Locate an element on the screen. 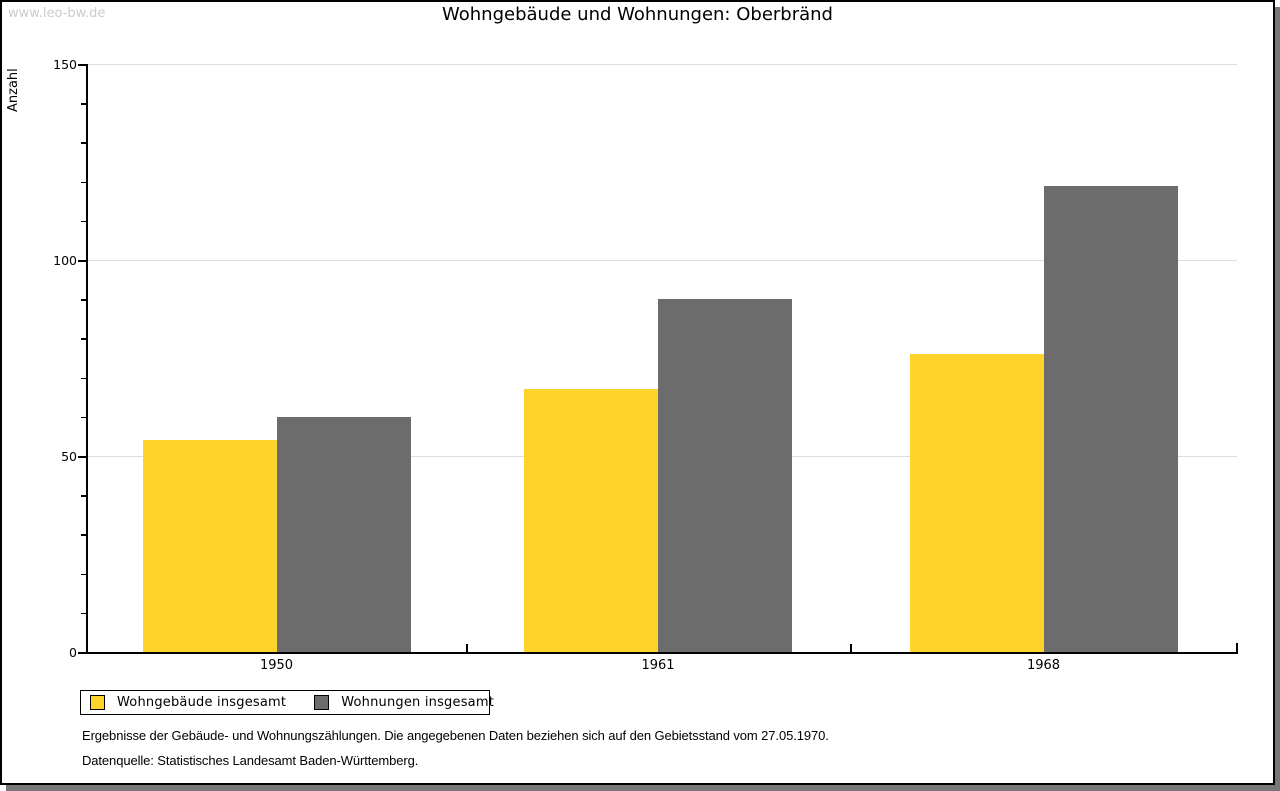 The image size is (1280, 791). y-tick-label: 50 is located at coordinates (69, 456).